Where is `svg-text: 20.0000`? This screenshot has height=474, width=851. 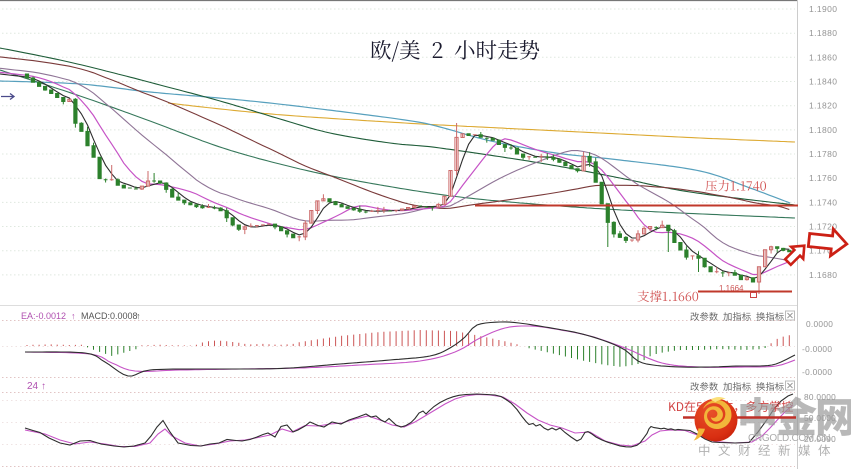 svg-text: 20.0000 is located at coordinates (820, 439).